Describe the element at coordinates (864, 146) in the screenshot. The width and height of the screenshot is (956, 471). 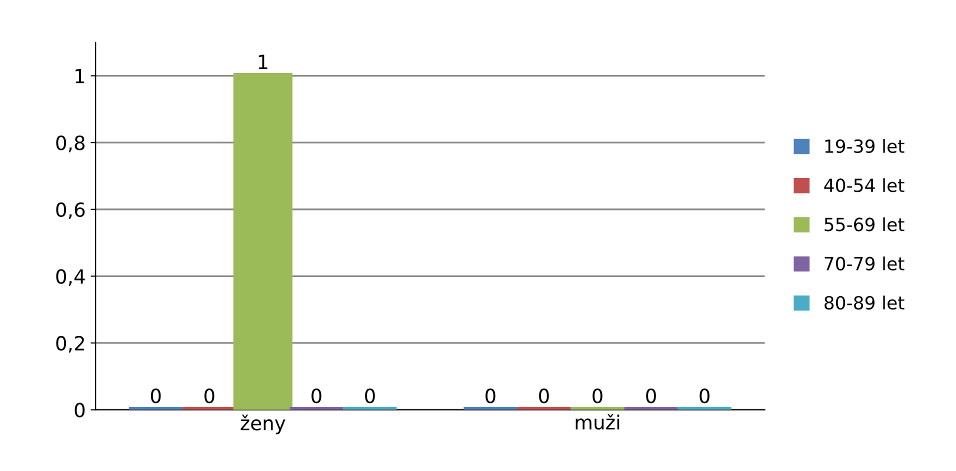
I see `legend-label: 19-39 let` at that location.